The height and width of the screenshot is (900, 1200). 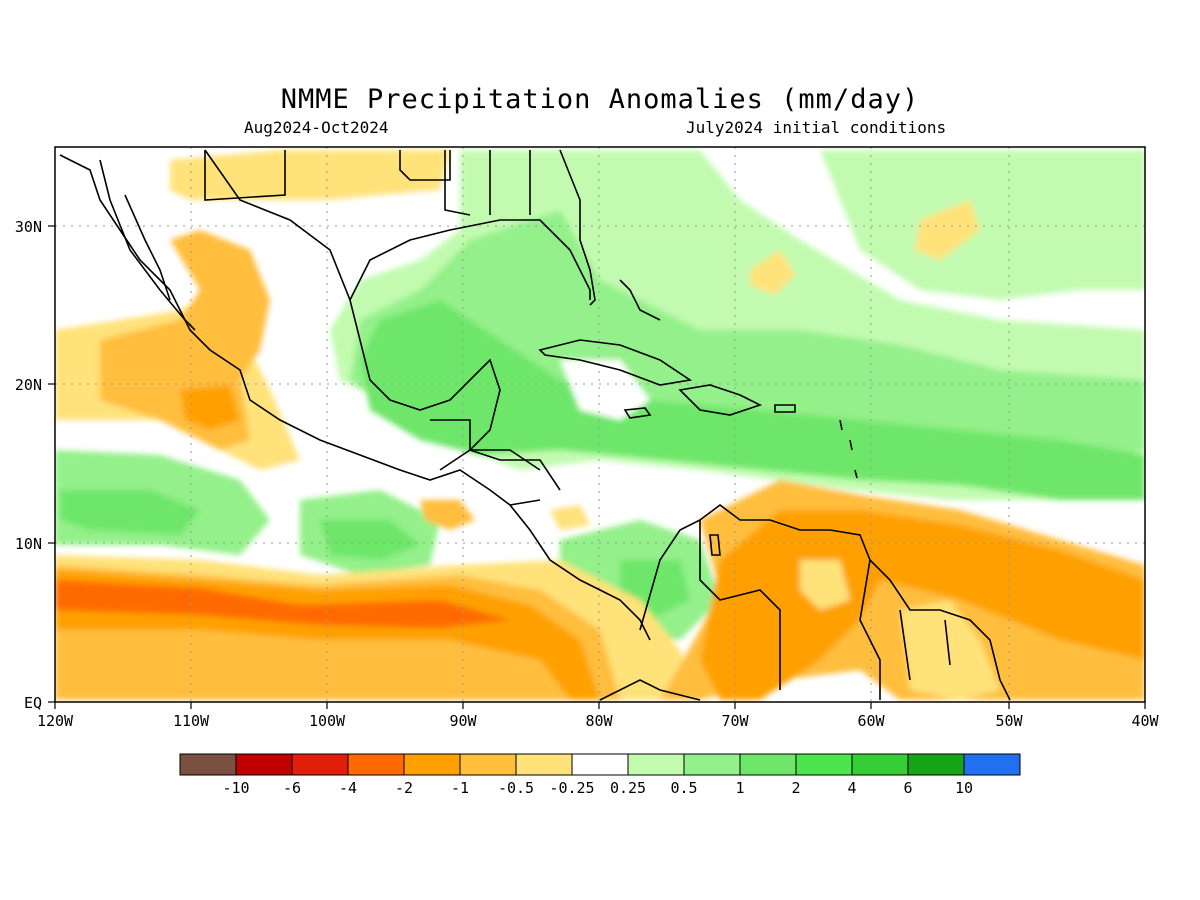 What do you see at coordinates (816, 127) in the screenshot?
I see `initial-conditions: July2024 initial conditions` at bounding box center [816, 127].